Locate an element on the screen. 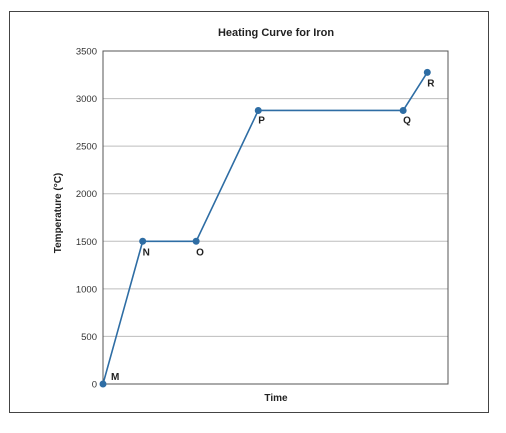 Image resolution: width=506 pixels, height=433 pixels. data-point-o is located at coordinates (196, 241).